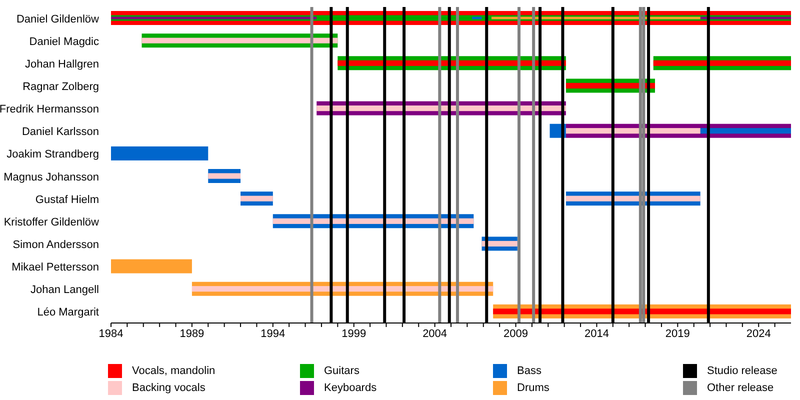 The width and height of the screenshot is (800, 400). What do you see at coordinates (60, 87) in the screenshot?
I see `y-tick-label: Ragnar Zolberg` at bounding box center [60, 87].